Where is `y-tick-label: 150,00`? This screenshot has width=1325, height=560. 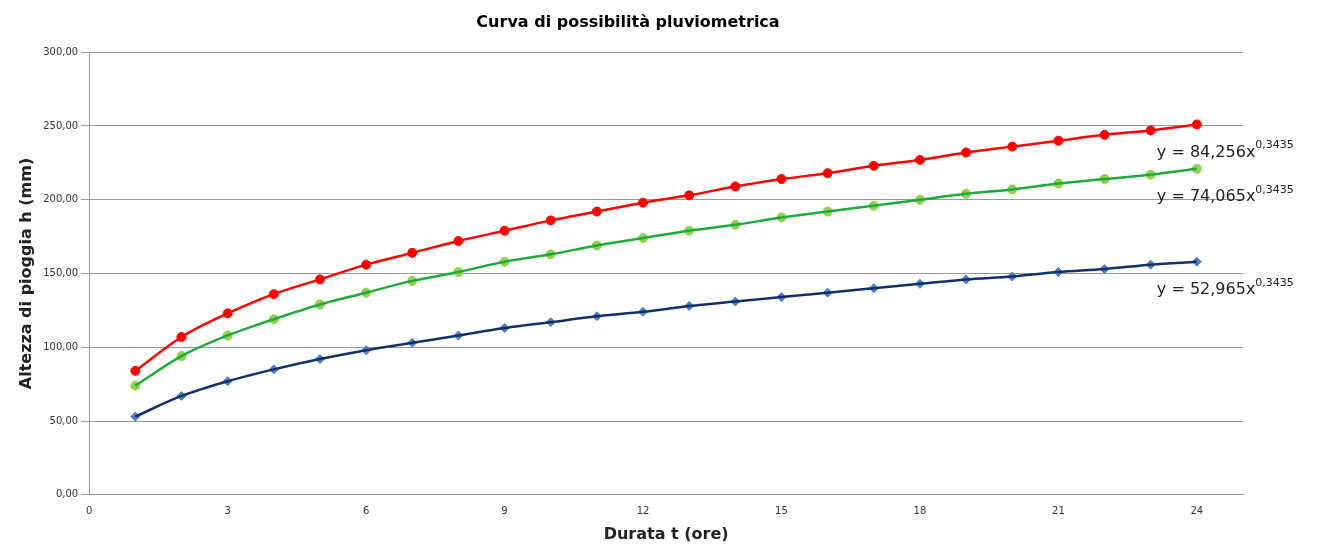
y-tick-label: 150,00 is located at coordinates (61, 273).